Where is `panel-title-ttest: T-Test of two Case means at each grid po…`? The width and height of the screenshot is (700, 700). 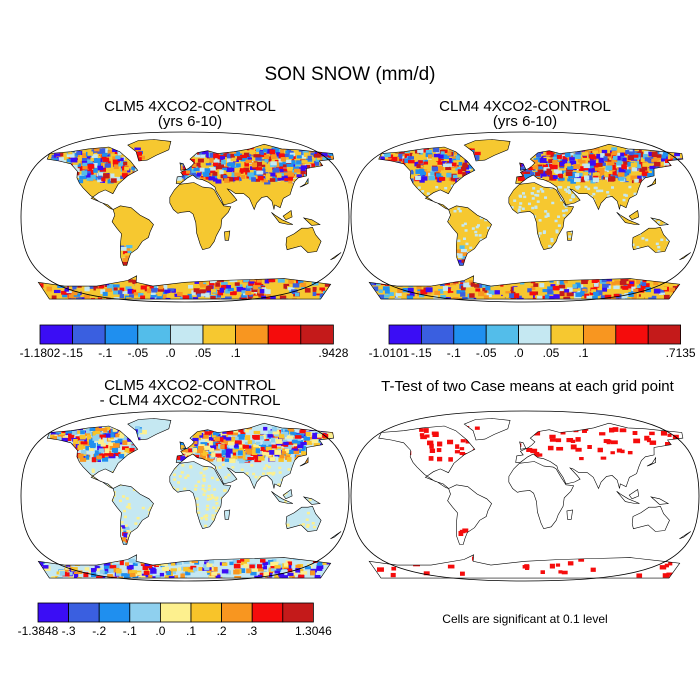
panel-title-ttest: T-Test of two Case means at each grid po… is located at coordinates (527, 386).